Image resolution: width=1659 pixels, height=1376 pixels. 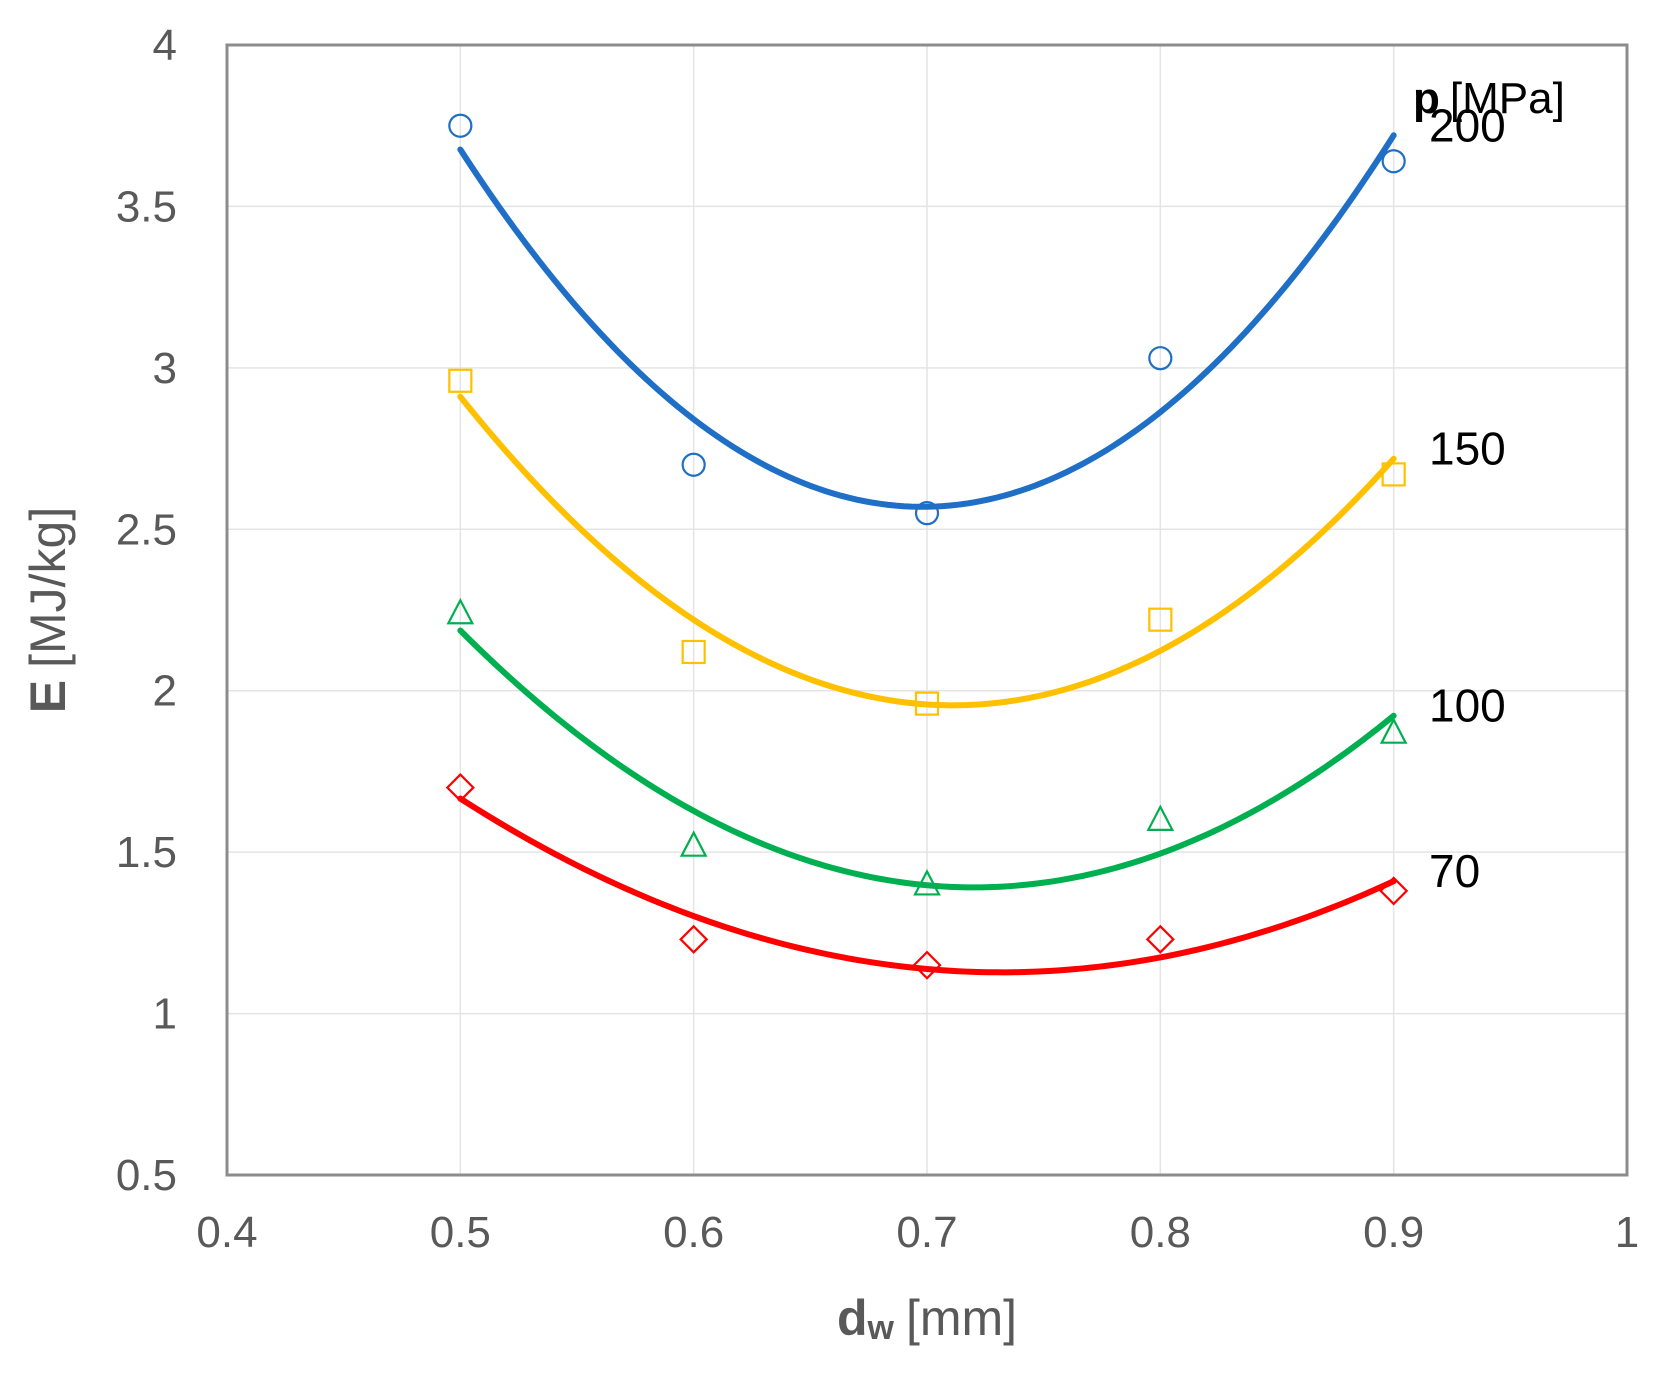 I want to click on y-axis-label: E [MJ/kg], so click(x=48, y=610).